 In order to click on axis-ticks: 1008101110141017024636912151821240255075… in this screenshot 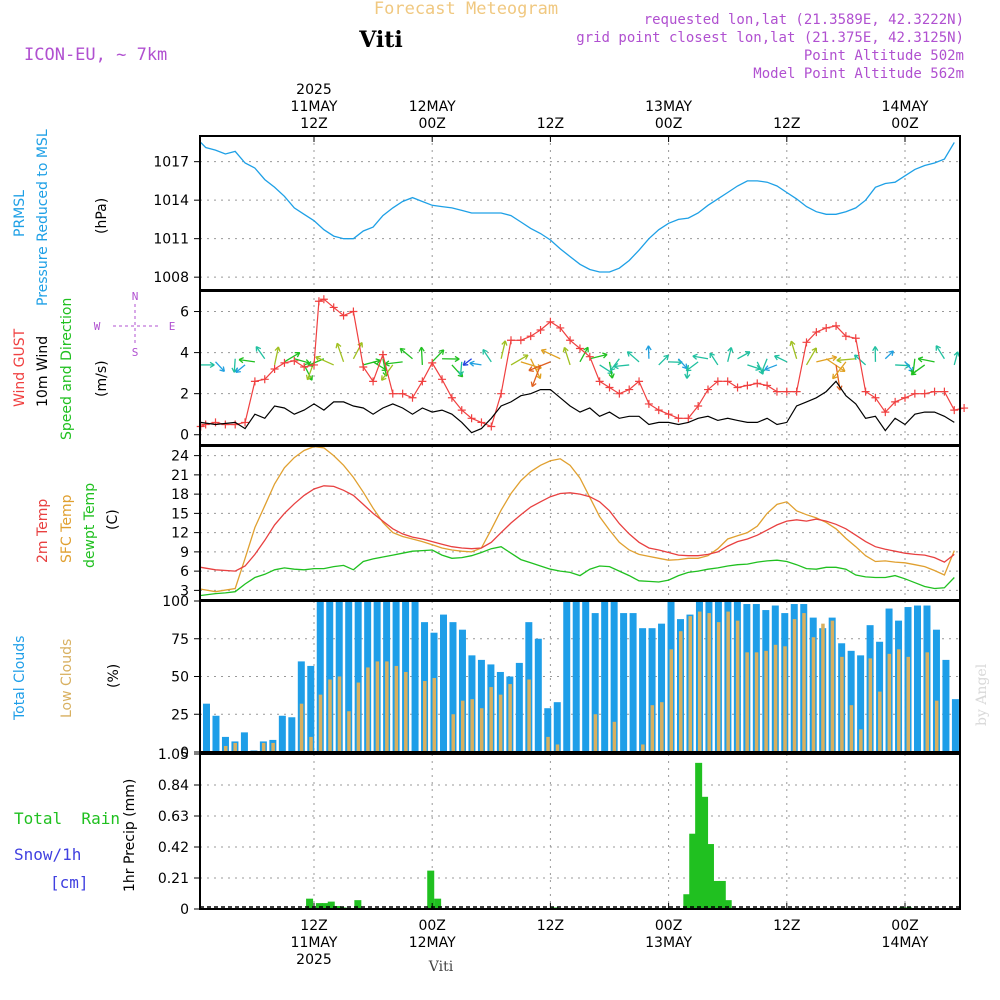, I will do `click(176, 536)`.